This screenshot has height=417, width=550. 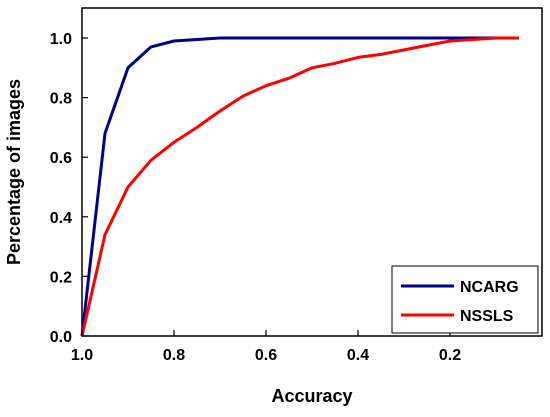 I want to click on x-tick-label: 0.6, so click(x=266, y=355).